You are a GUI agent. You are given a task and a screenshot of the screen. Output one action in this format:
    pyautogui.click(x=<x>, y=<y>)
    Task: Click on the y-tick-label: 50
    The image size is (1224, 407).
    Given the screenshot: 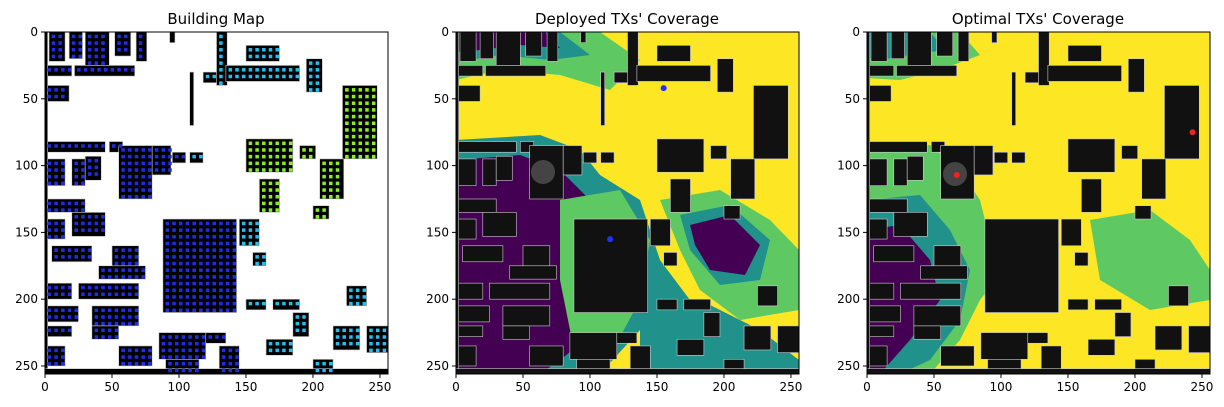 What is the action you would take?
    pyautogui.click(x=30, y=99)
    